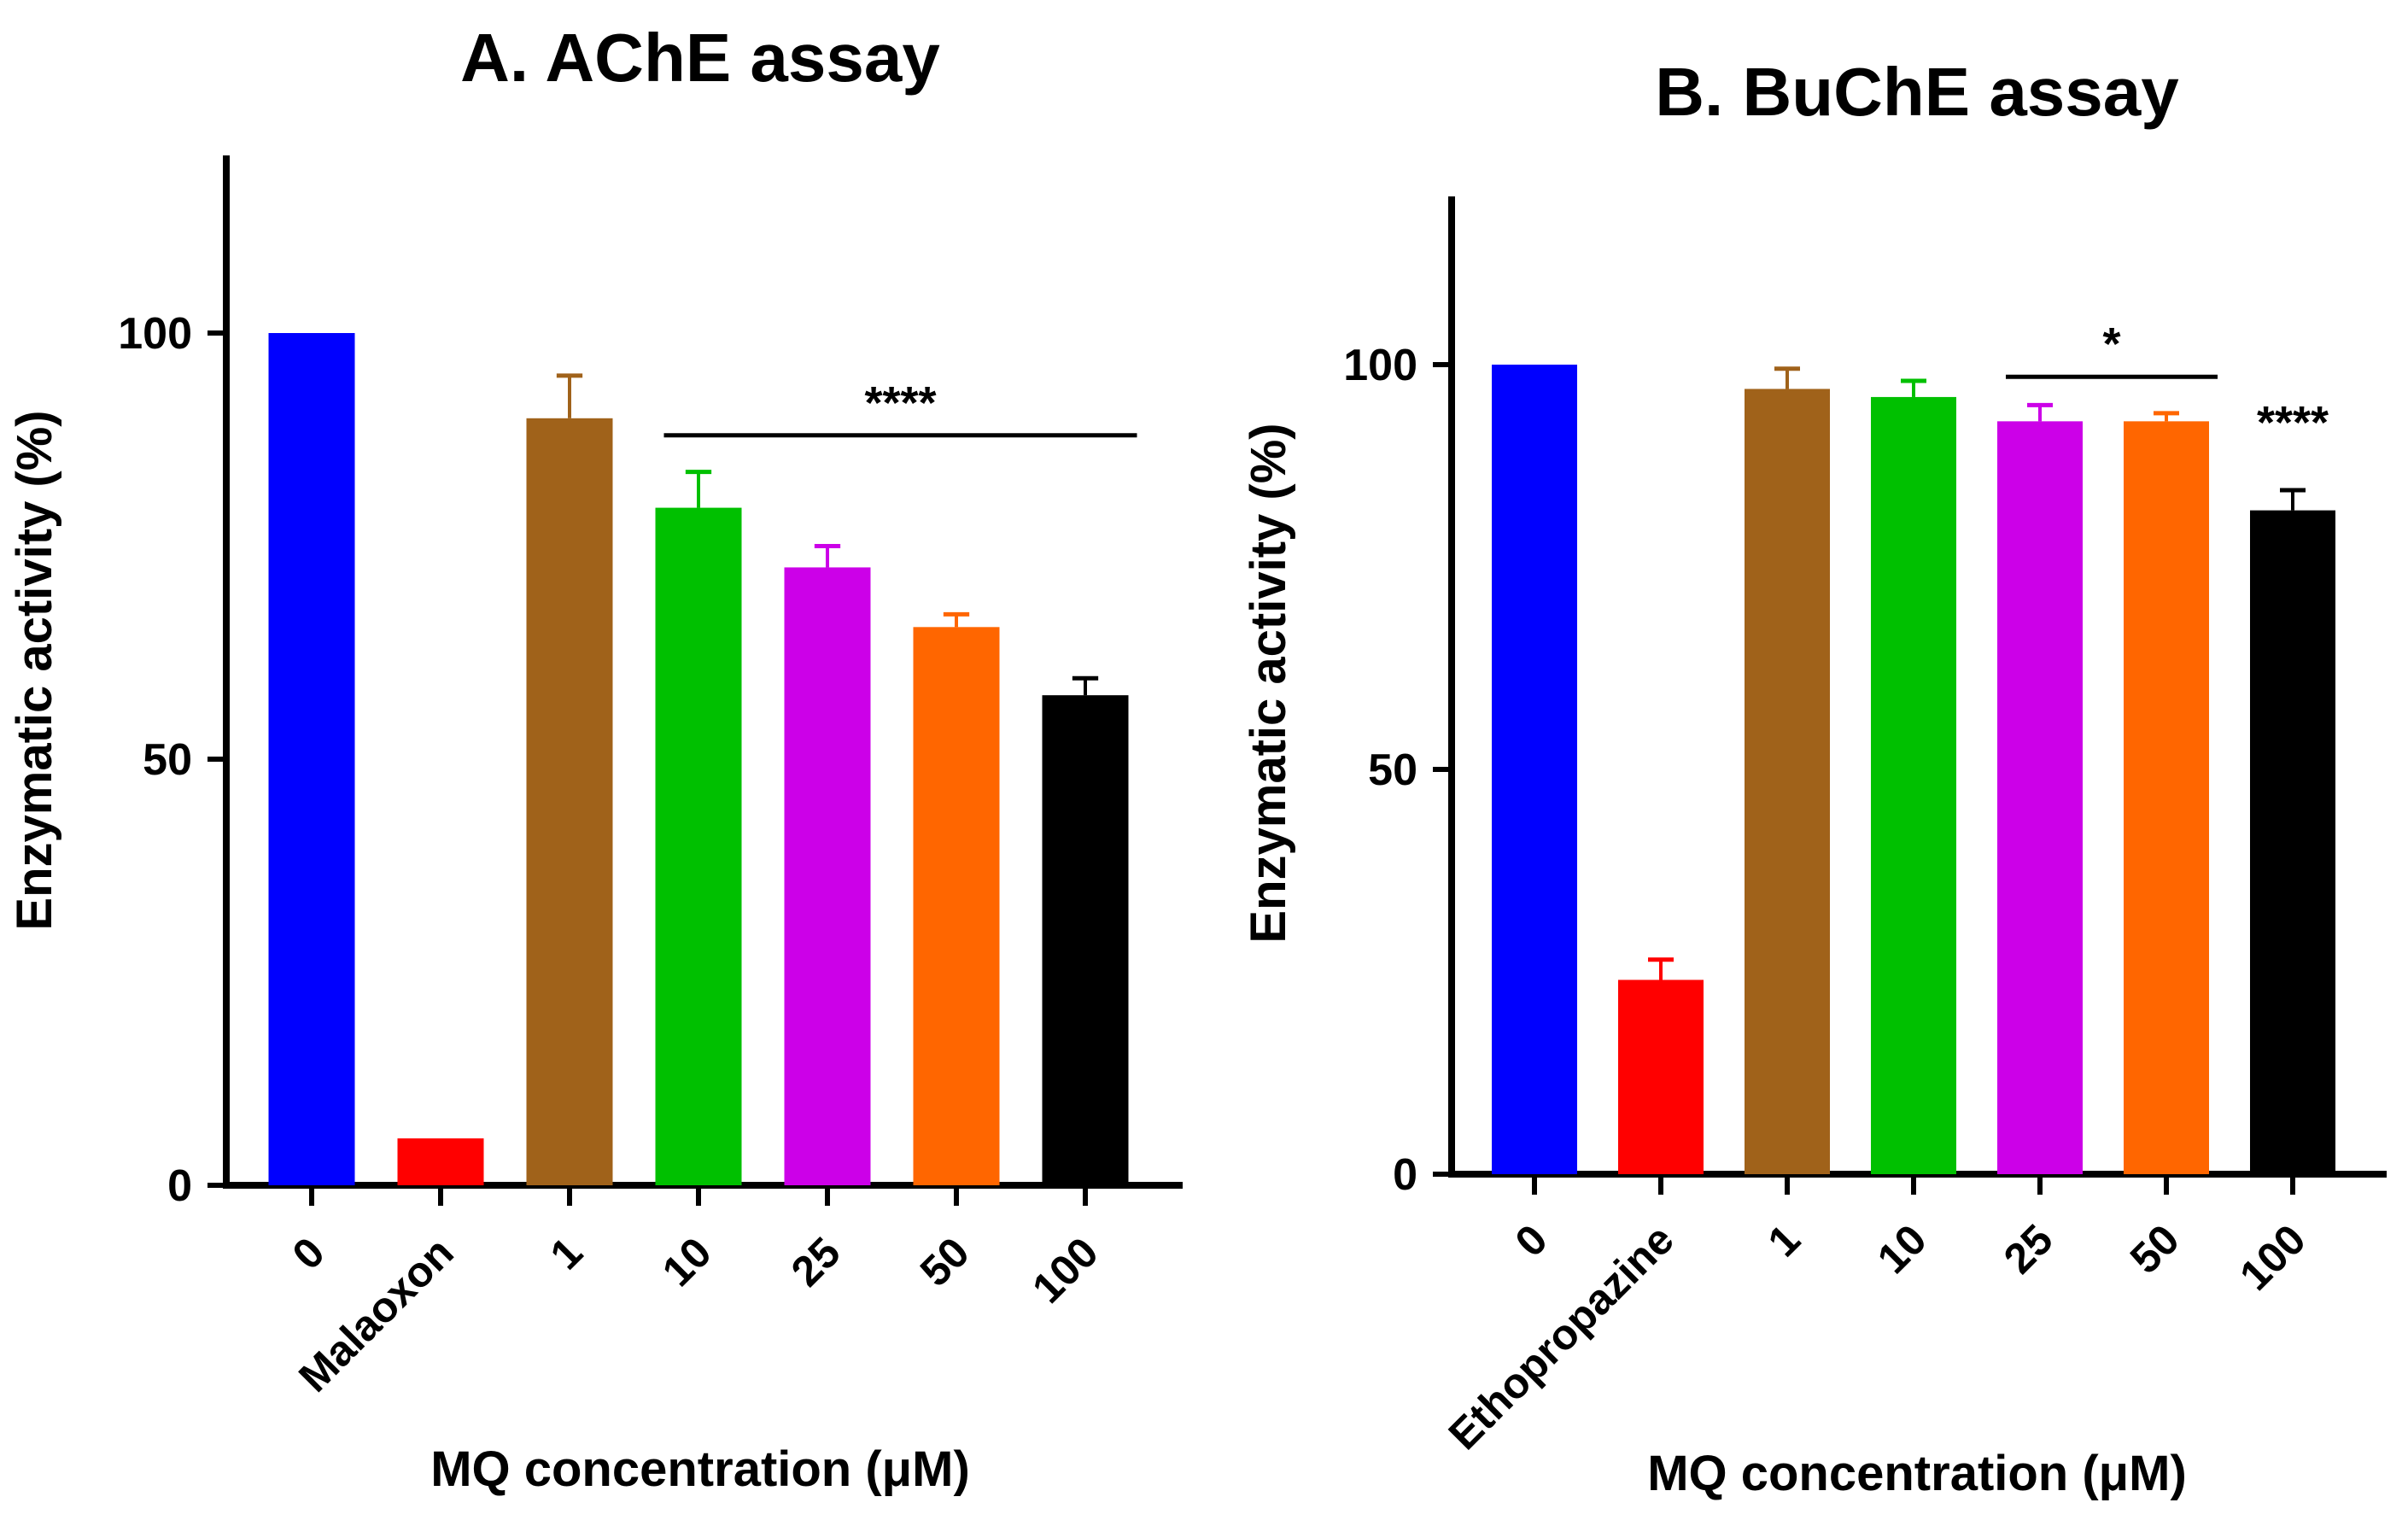 This screenshot has height=1526, width=2408. Describe the element at coordinates (945, 1261) in the screenshot. I see `chart0-category-label-5: 50` at that location.